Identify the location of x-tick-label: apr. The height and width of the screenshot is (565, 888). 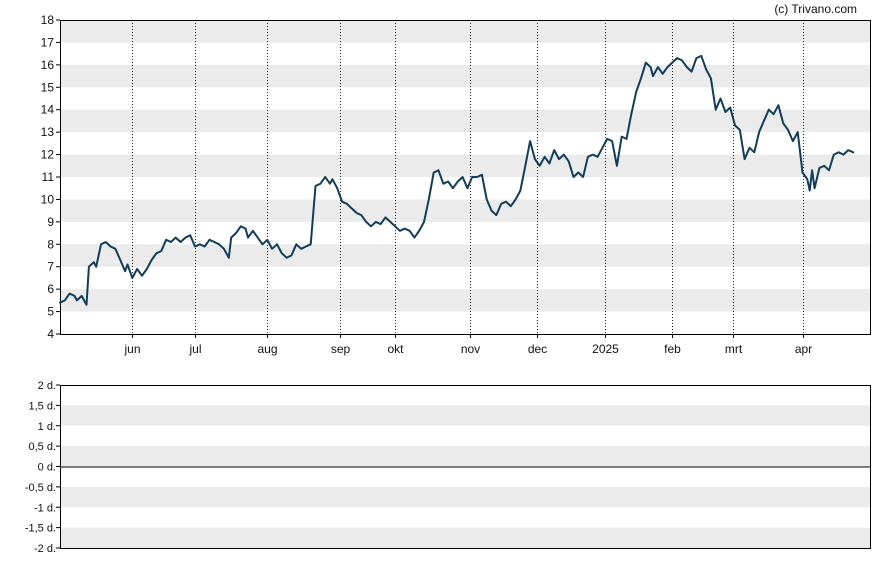
(803, 349).